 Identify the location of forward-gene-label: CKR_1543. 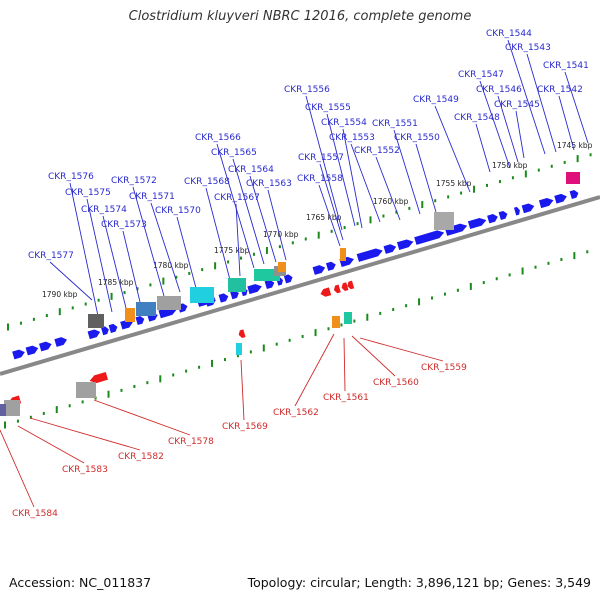
(528, 48).